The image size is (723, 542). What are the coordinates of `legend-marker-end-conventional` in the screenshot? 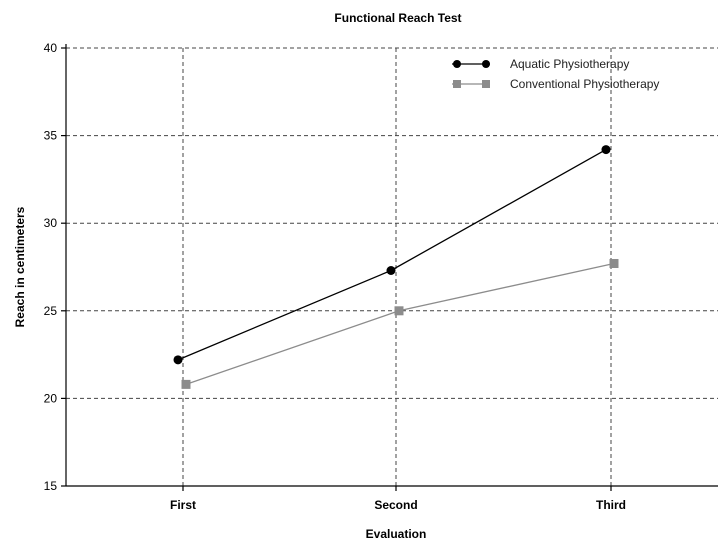 It's located at (486, 84).